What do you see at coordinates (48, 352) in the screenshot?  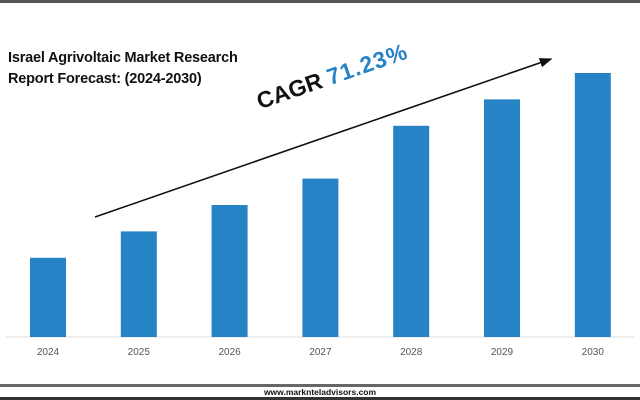 I see `x-tick-label: 2024` at bounding box center [48, 352].